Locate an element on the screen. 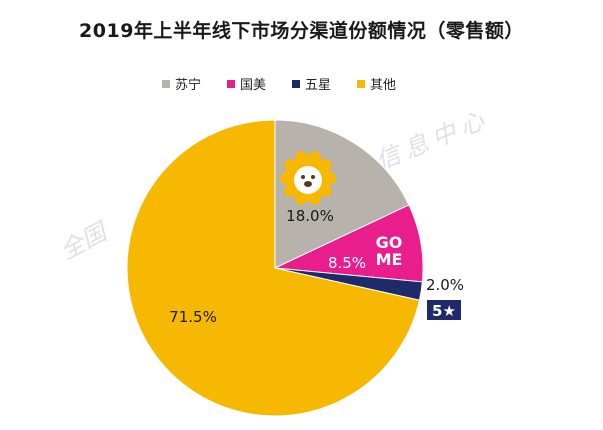 The height and width of the screenshot is (430, 603). chart-title: 2019年上半年线下市场分渠道份额情况（零售额） is located at coordinates (301, 31).